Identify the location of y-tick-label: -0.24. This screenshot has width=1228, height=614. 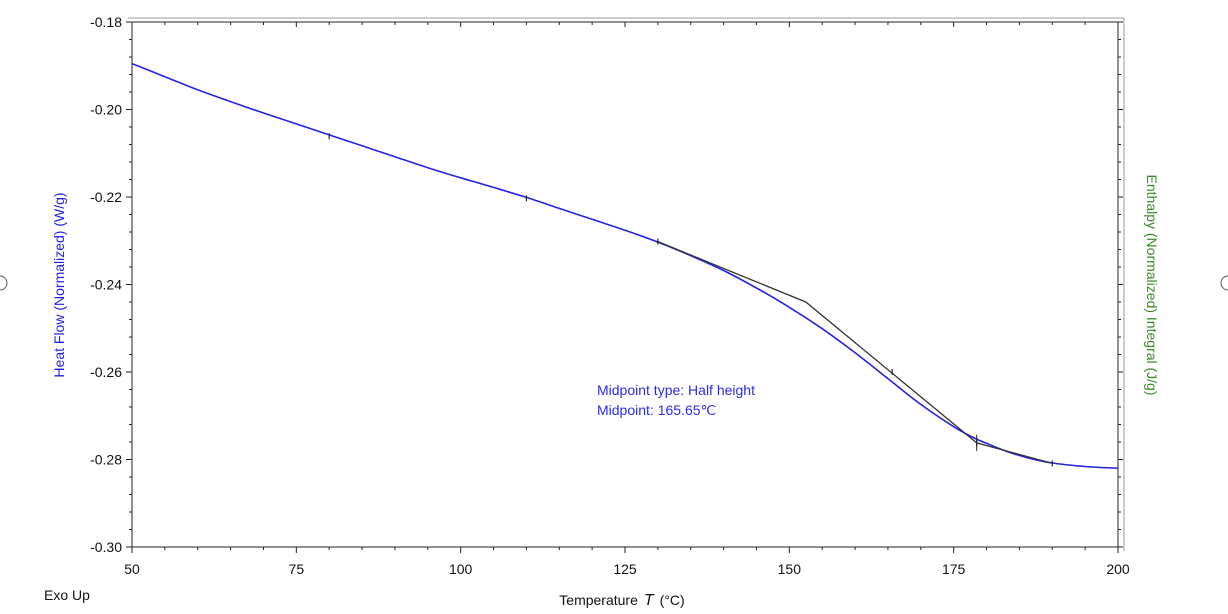
(106, 285).